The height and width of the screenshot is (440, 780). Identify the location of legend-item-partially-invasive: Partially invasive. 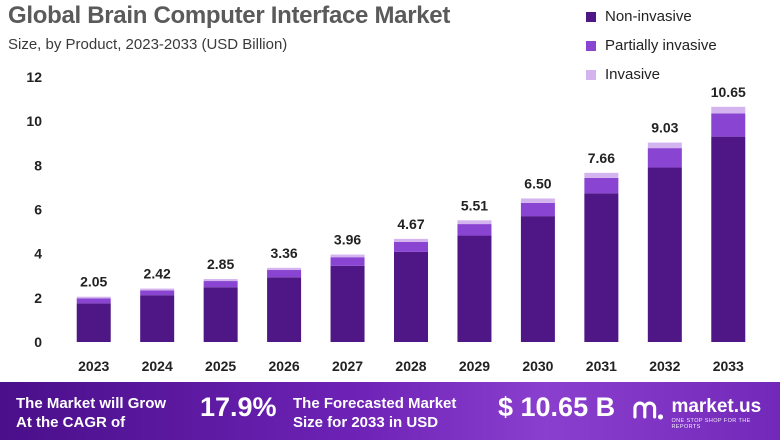
(651, 45).